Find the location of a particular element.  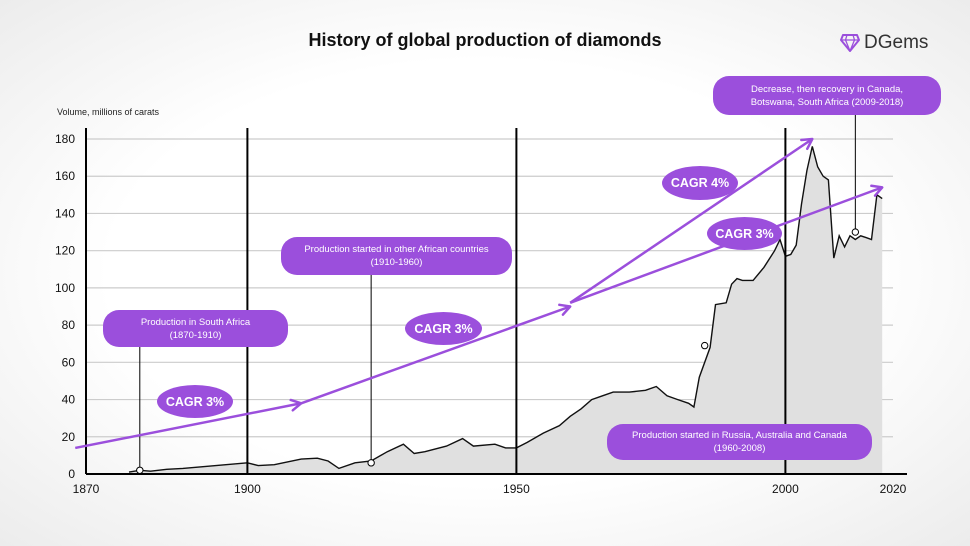

y-tick-labels: 0 20 40 60 80 100 120 140 160 180 is located at coordinates (65, 306).